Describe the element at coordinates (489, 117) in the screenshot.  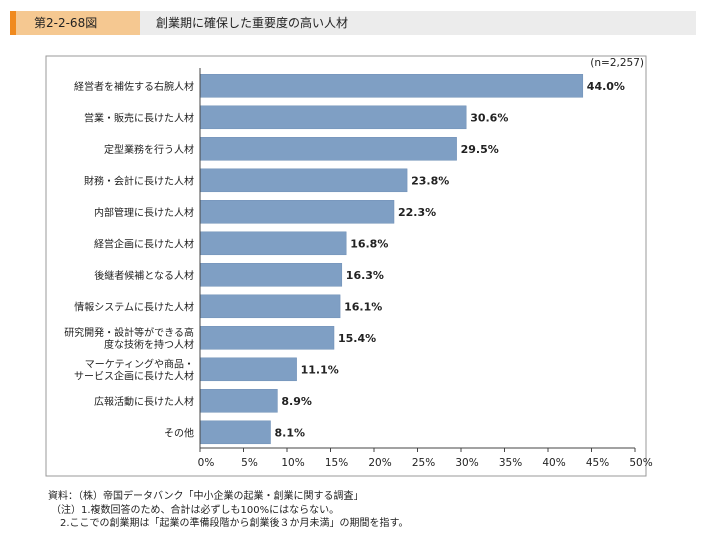
I see `value-label: 30.6%` at that location.